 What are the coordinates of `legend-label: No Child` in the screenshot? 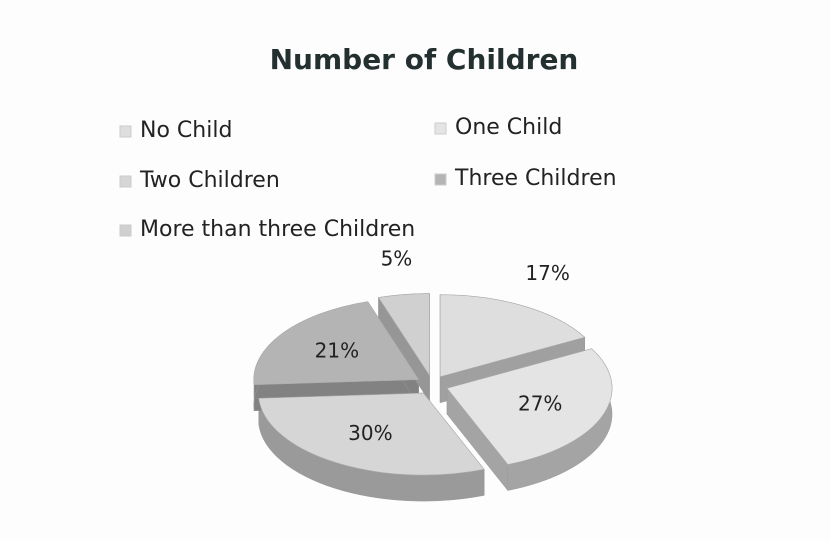 It's located at (186, 130).